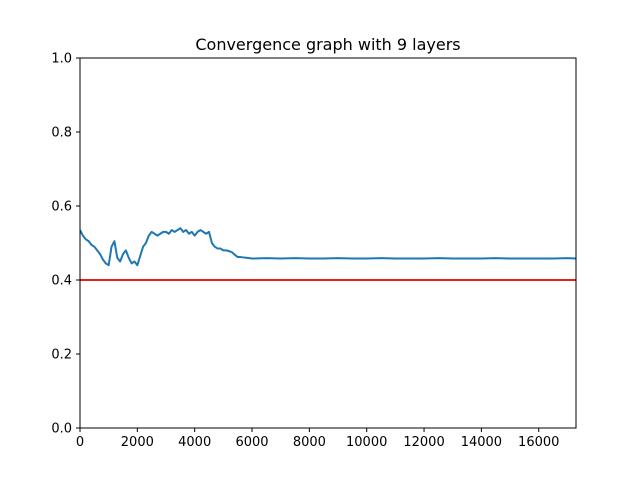  I want to click on y-tick-label: 1.0, so click(61, 59).